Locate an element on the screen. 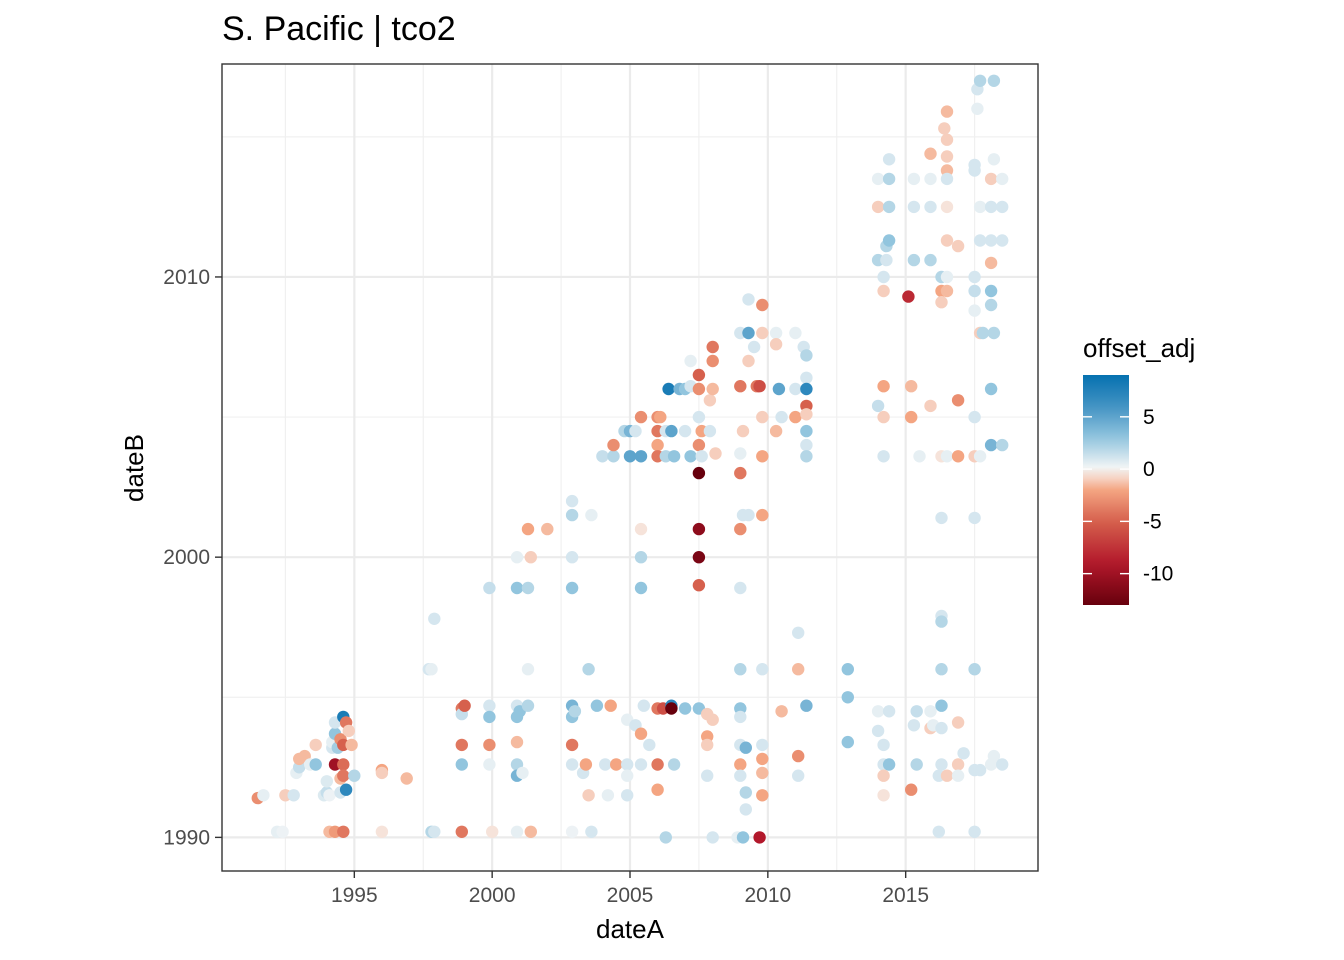  colorbar-ticks: 5 0 -5 -10 is located at coordinates (1128, 496).